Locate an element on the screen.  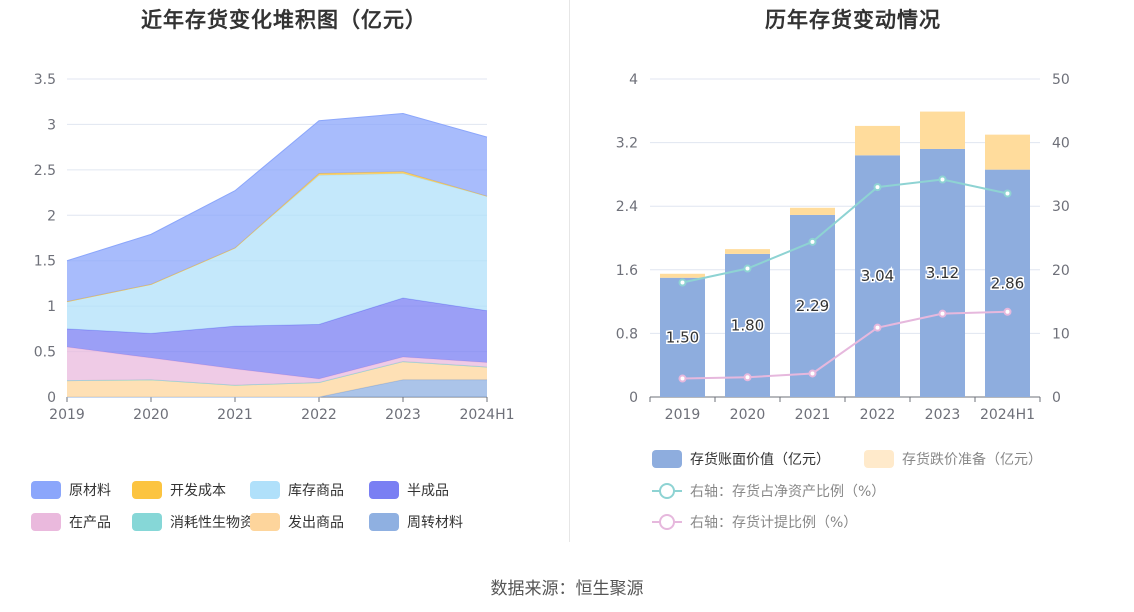
left-y-tick-label: 1 is located at coordinates (51, 307).